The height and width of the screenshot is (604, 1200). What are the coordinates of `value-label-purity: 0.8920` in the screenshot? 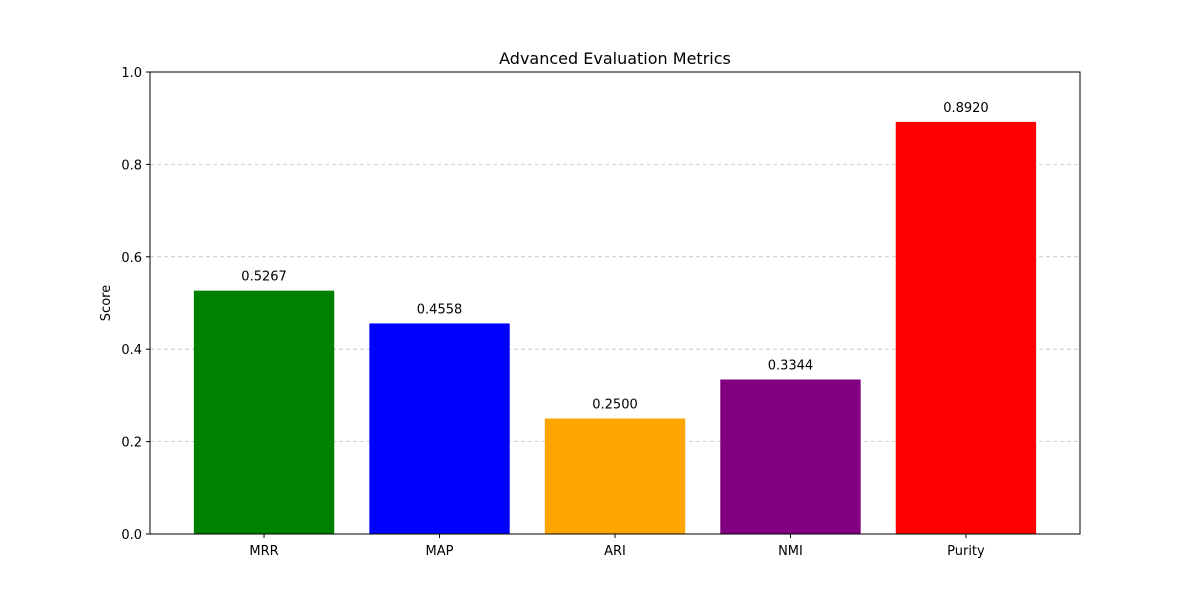 It's located at (966, 108).